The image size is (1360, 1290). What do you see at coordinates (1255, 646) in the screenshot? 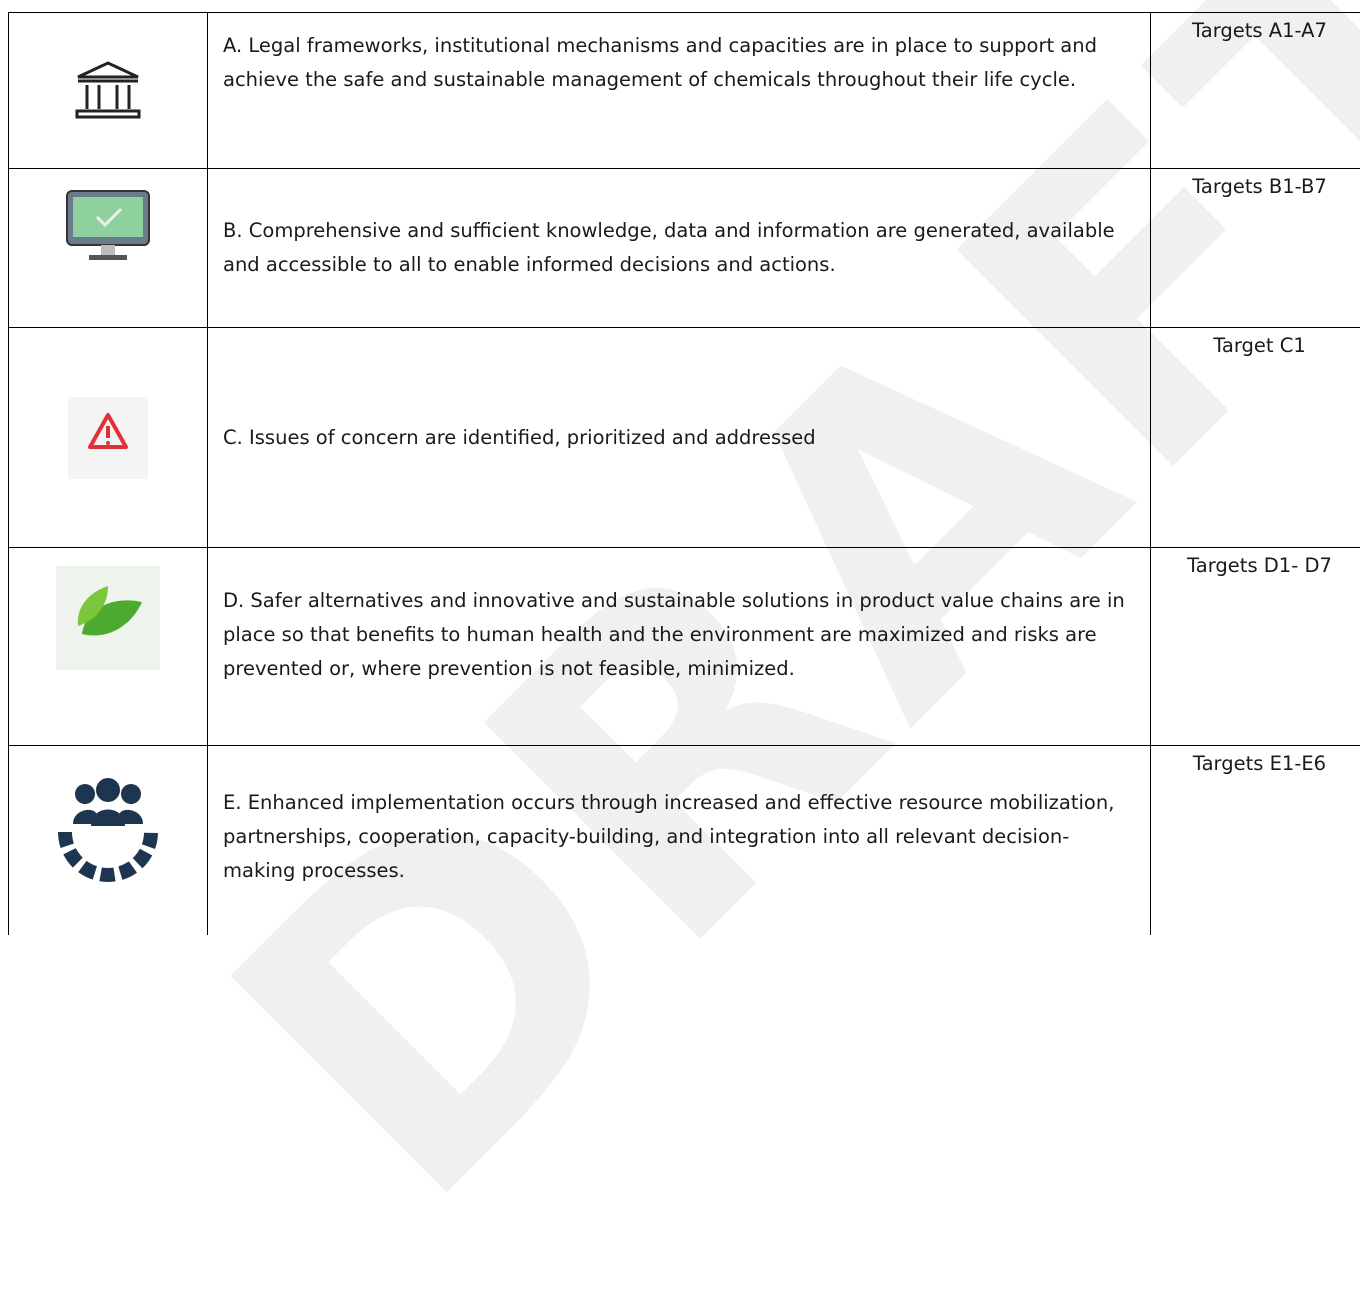
I see `targets: Targets D1- D7` at bounding box center [1255, 646].